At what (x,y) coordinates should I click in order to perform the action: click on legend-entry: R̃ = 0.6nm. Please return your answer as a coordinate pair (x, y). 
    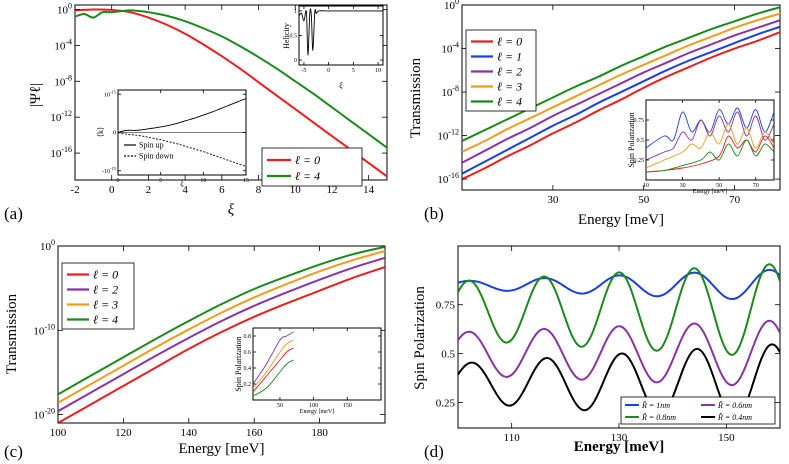
    Looking at the image, I should click on (734, 405).